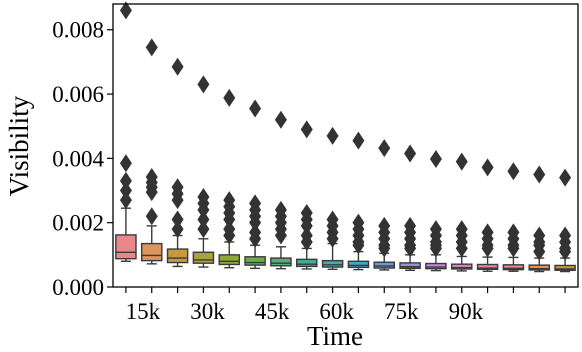 The image size is (582, 352). I want to click on x-tick-label: 30k, so click(207, 311).